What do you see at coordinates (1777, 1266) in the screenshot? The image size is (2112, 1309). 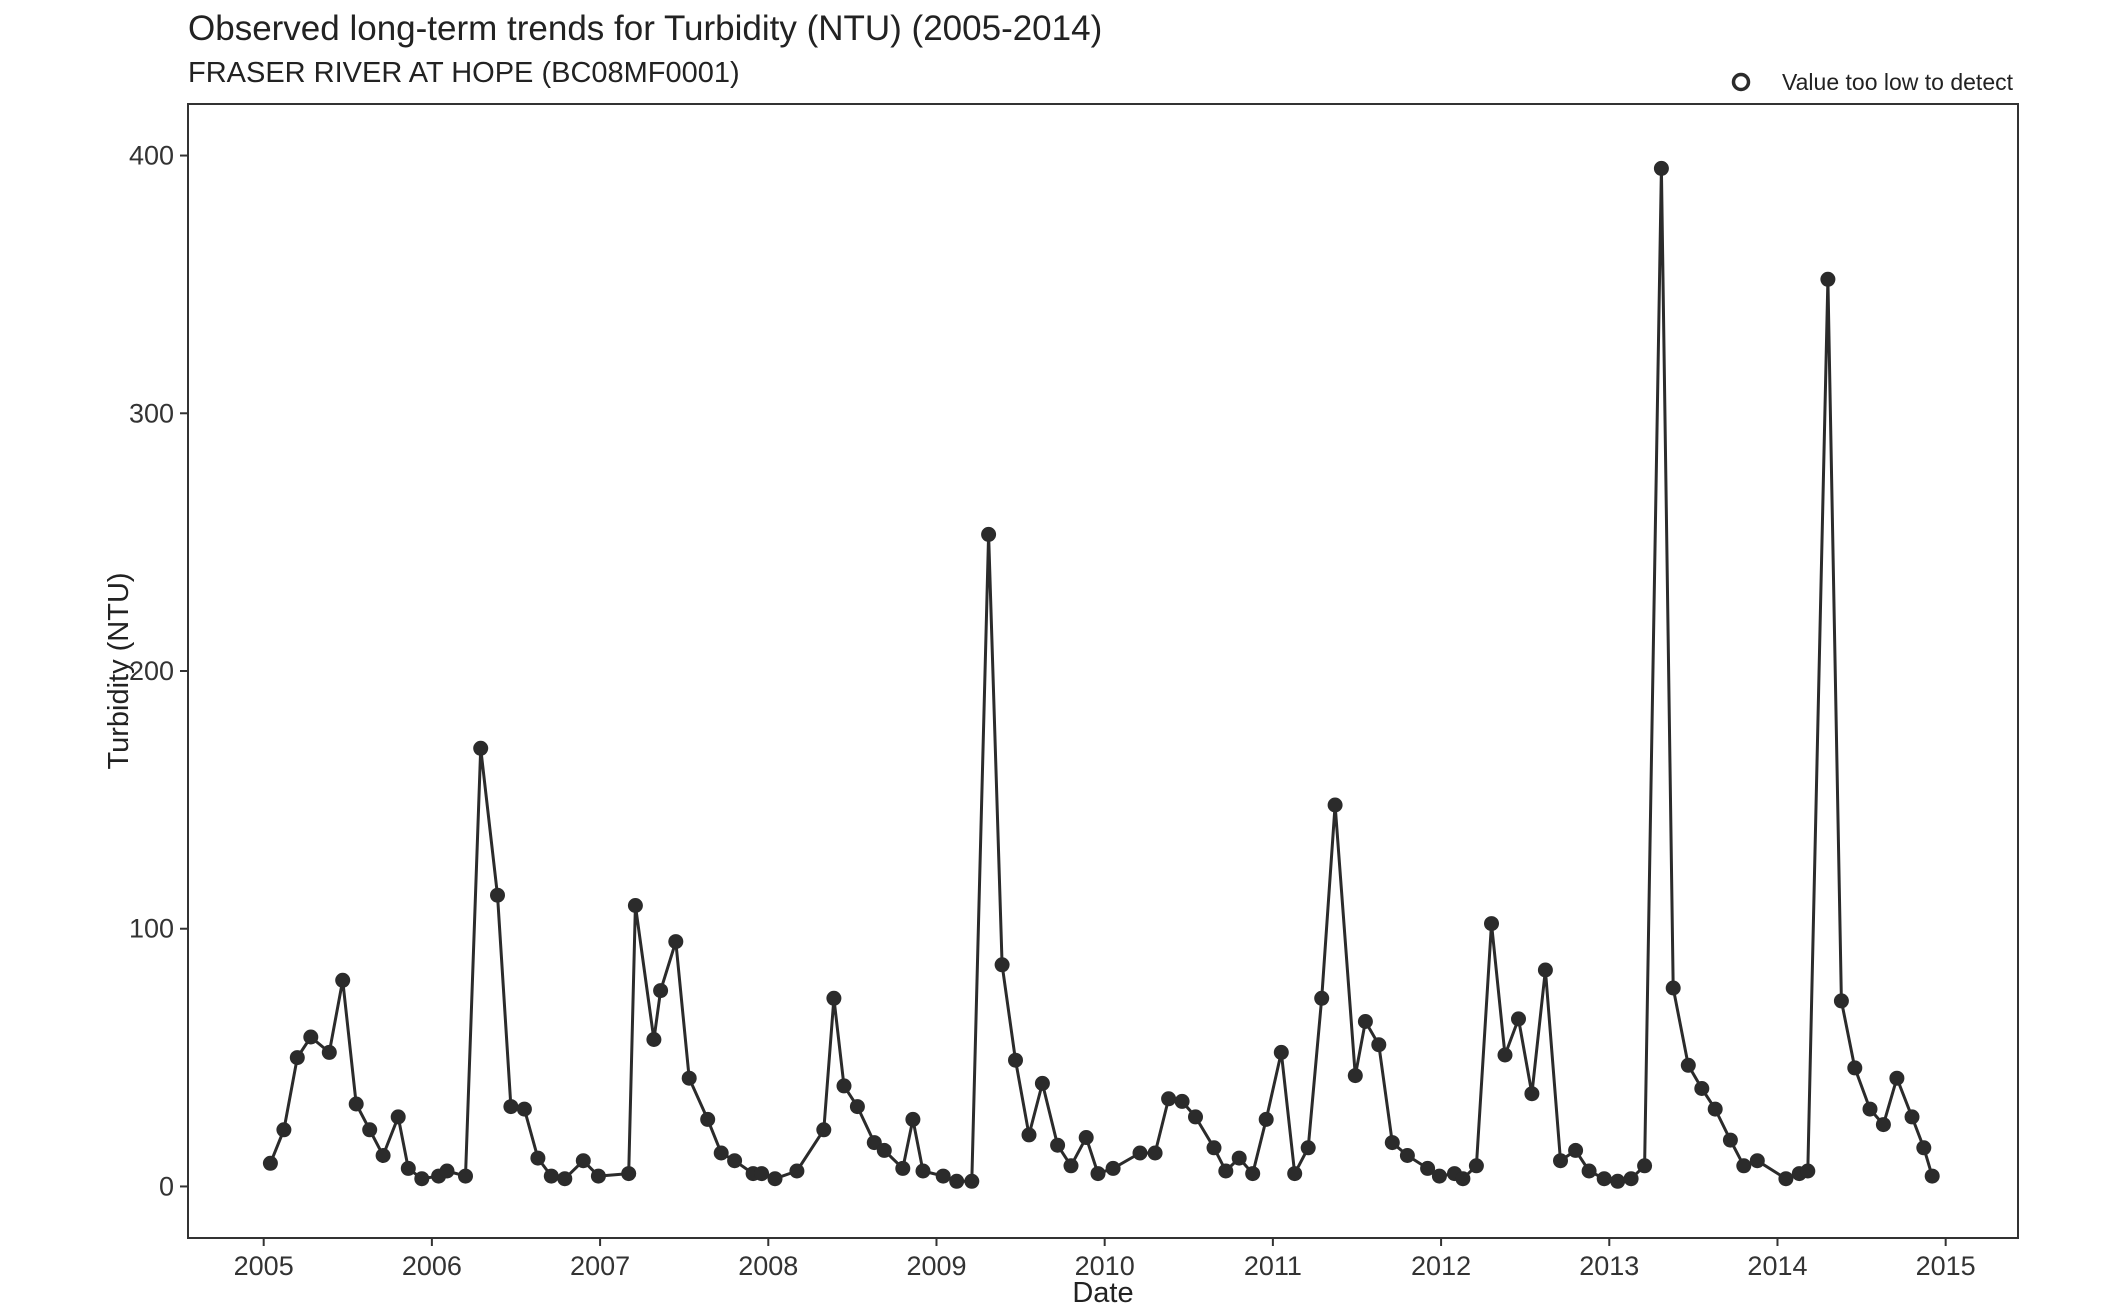 I see `x-tick-label: 2014` at bounding box center [1777, 1266].